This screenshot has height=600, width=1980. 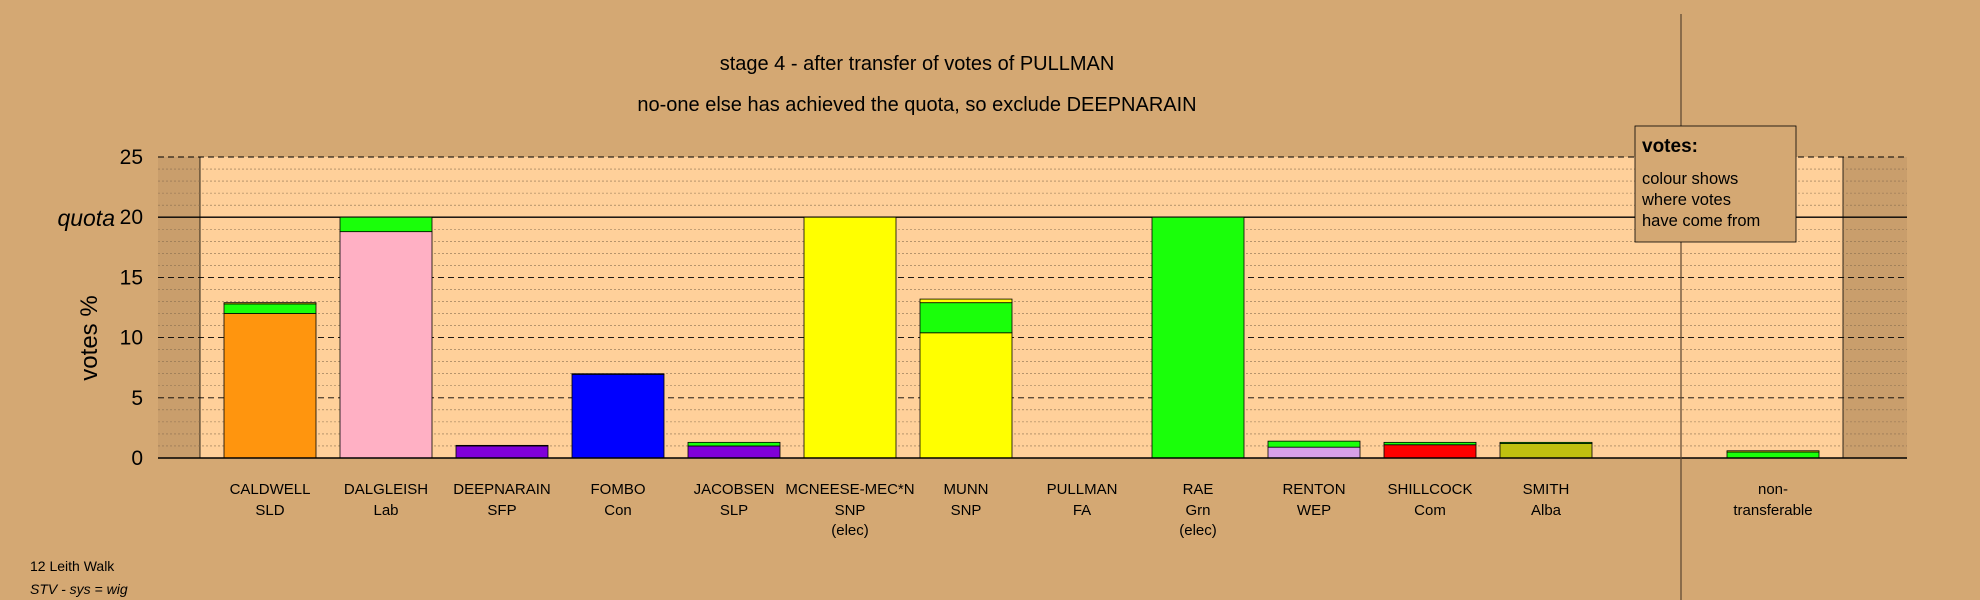 What do you see at coordinates (131, 277) in the screenshot?
I see `y-tick-label: 15` at bounding box center [131, 277].